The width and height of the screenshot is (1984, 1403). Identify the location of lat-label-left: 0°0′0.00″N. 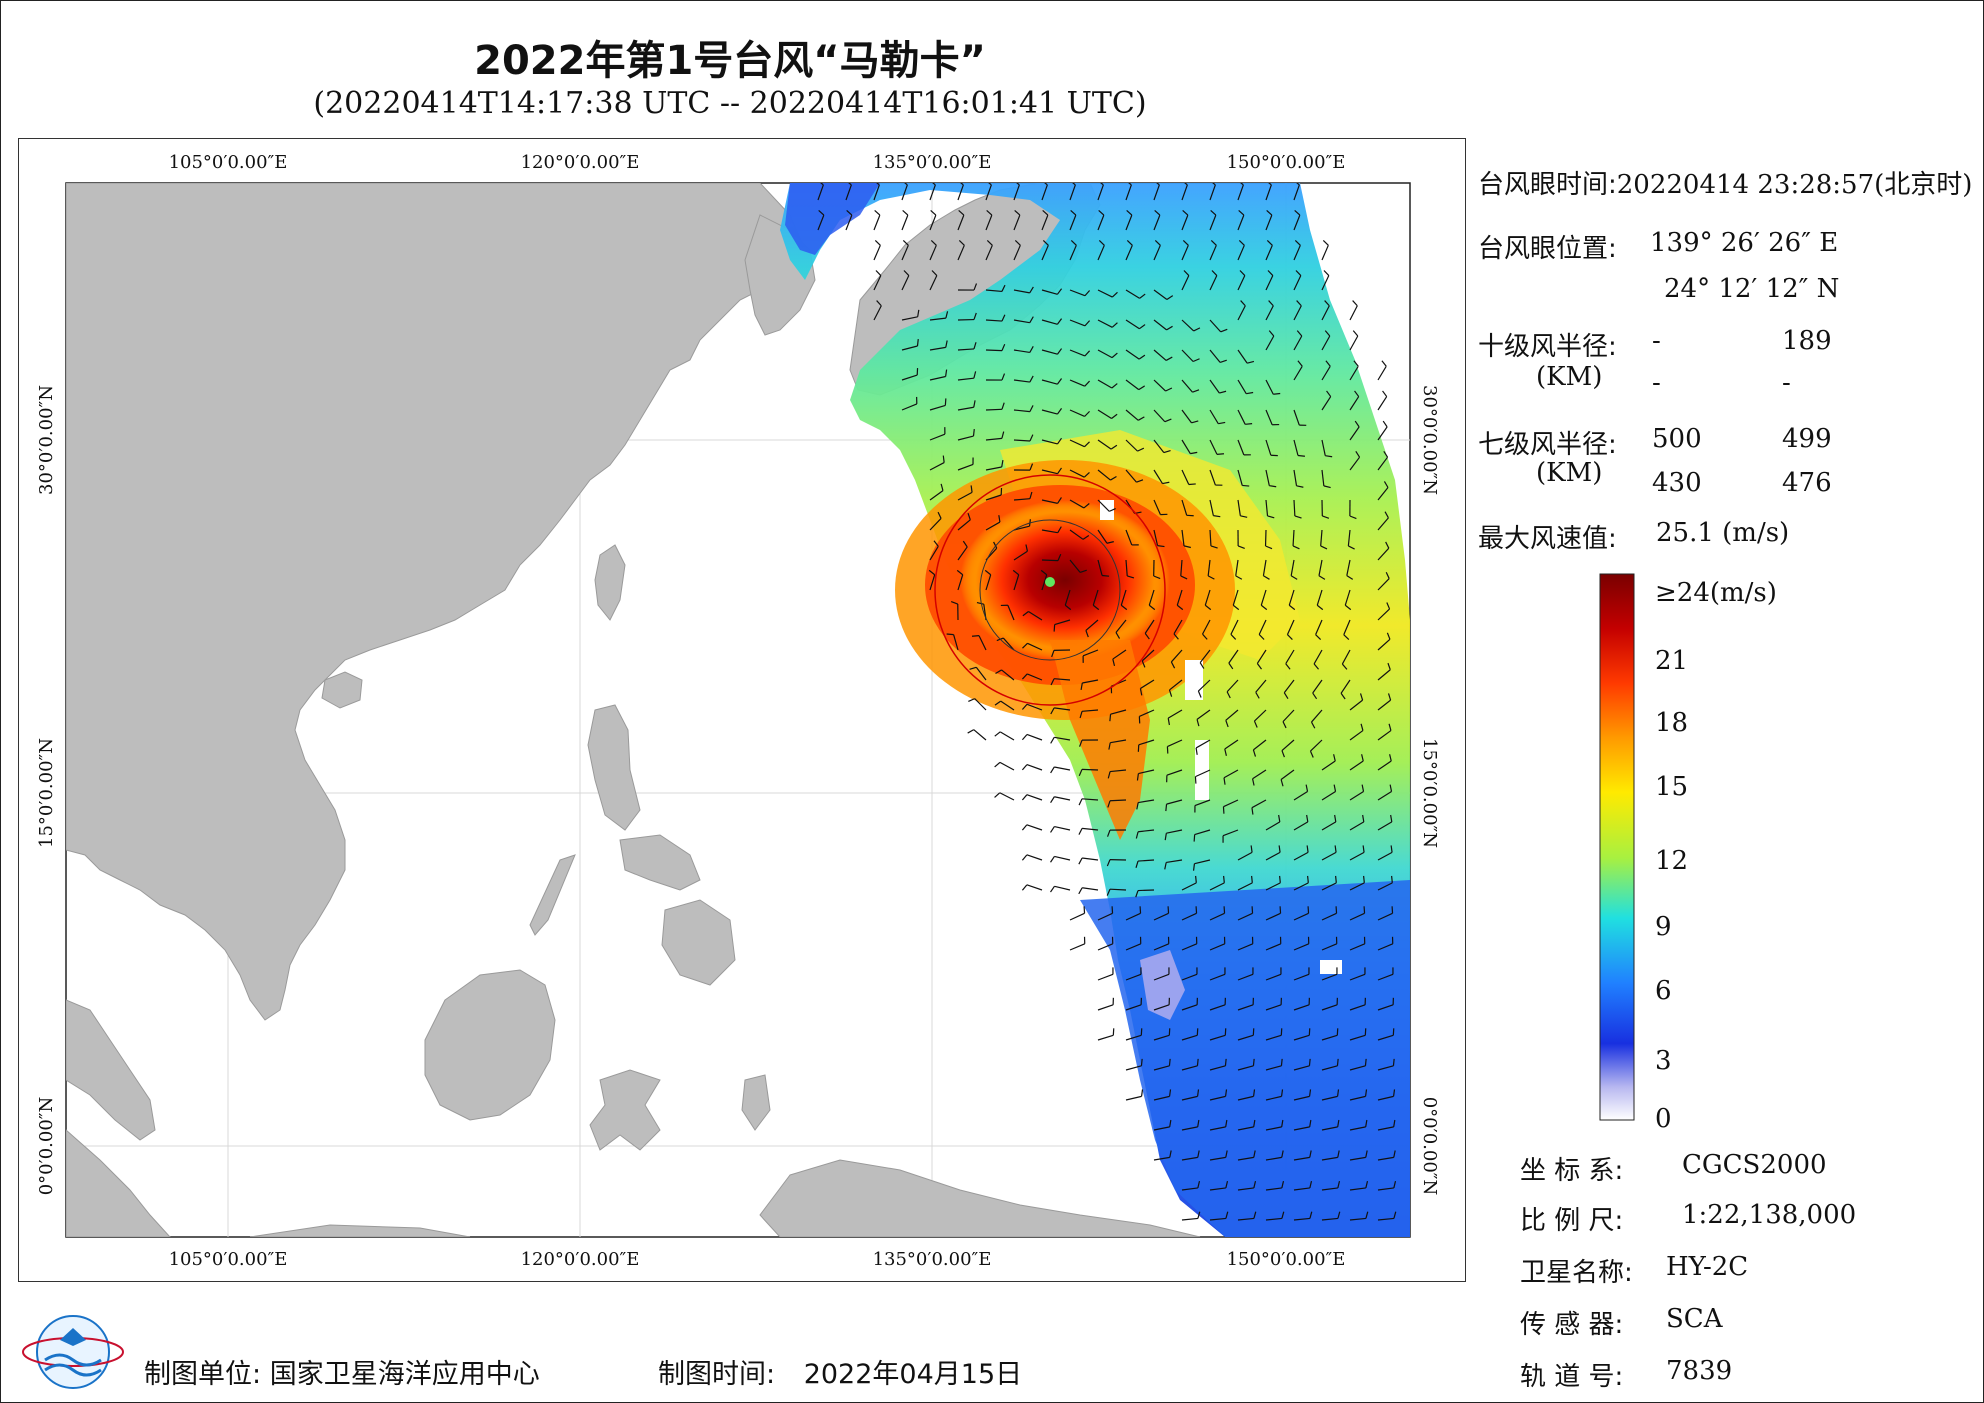
(46, 1146).